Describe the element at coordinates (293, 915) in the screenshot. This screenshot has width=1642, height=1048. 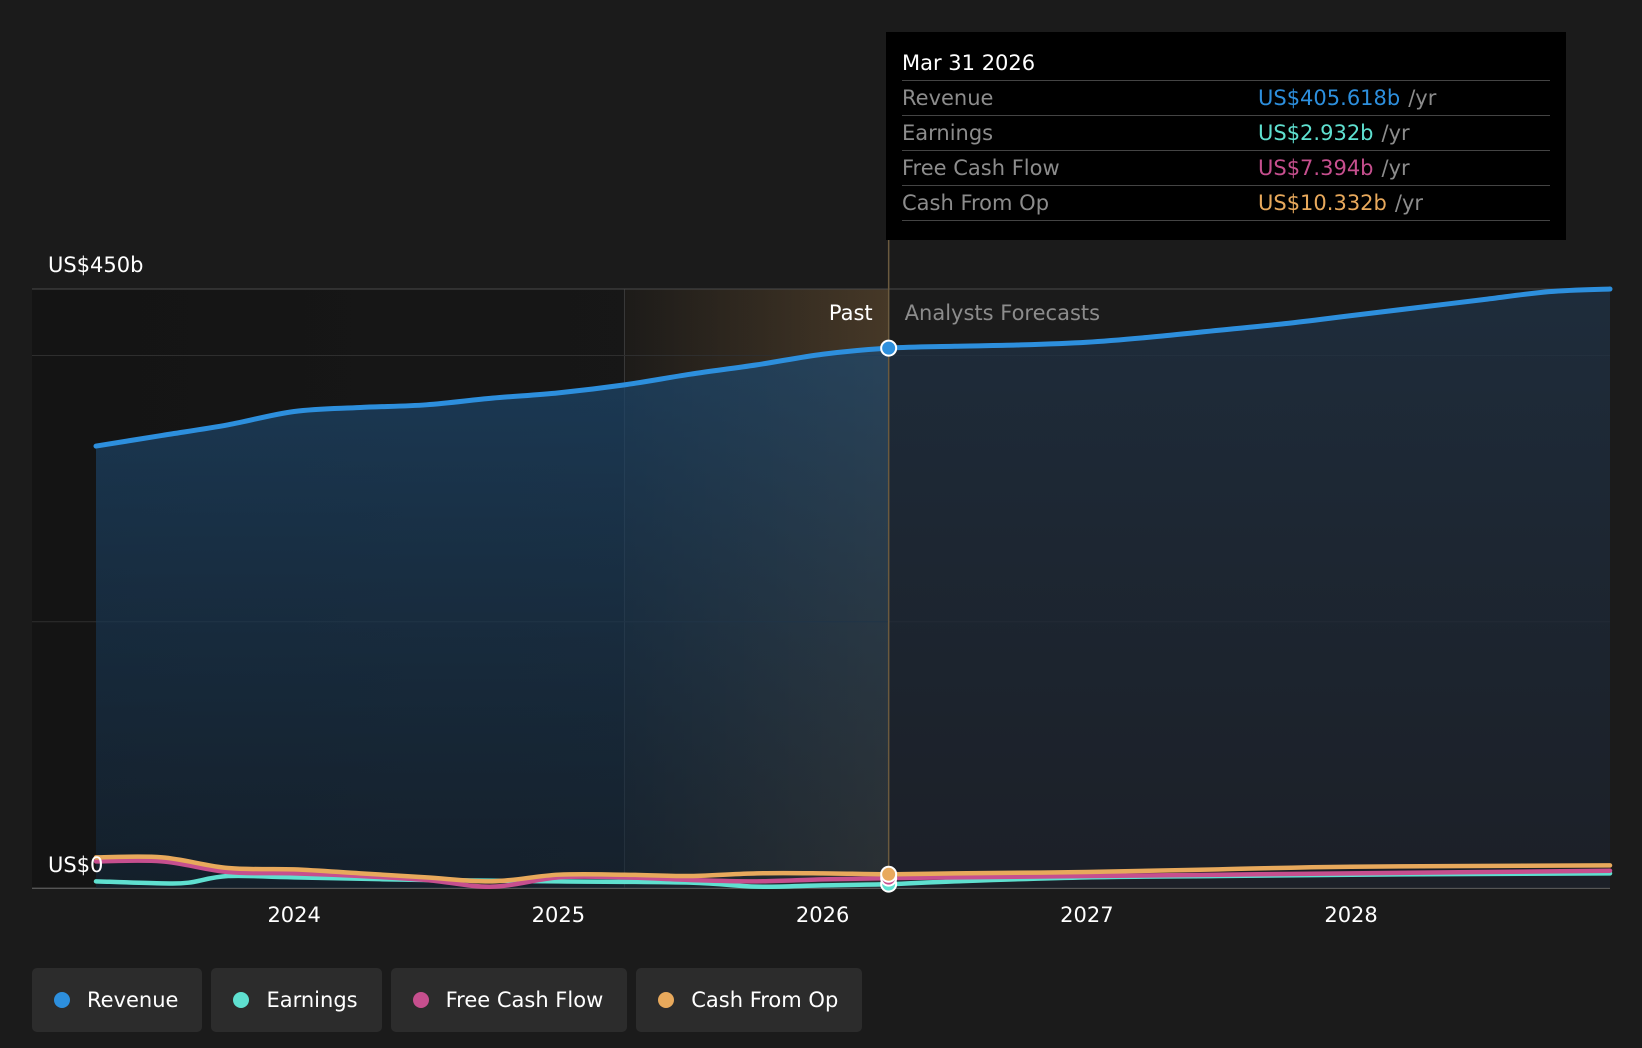
I see `x-tick-label: 2024` at that location.